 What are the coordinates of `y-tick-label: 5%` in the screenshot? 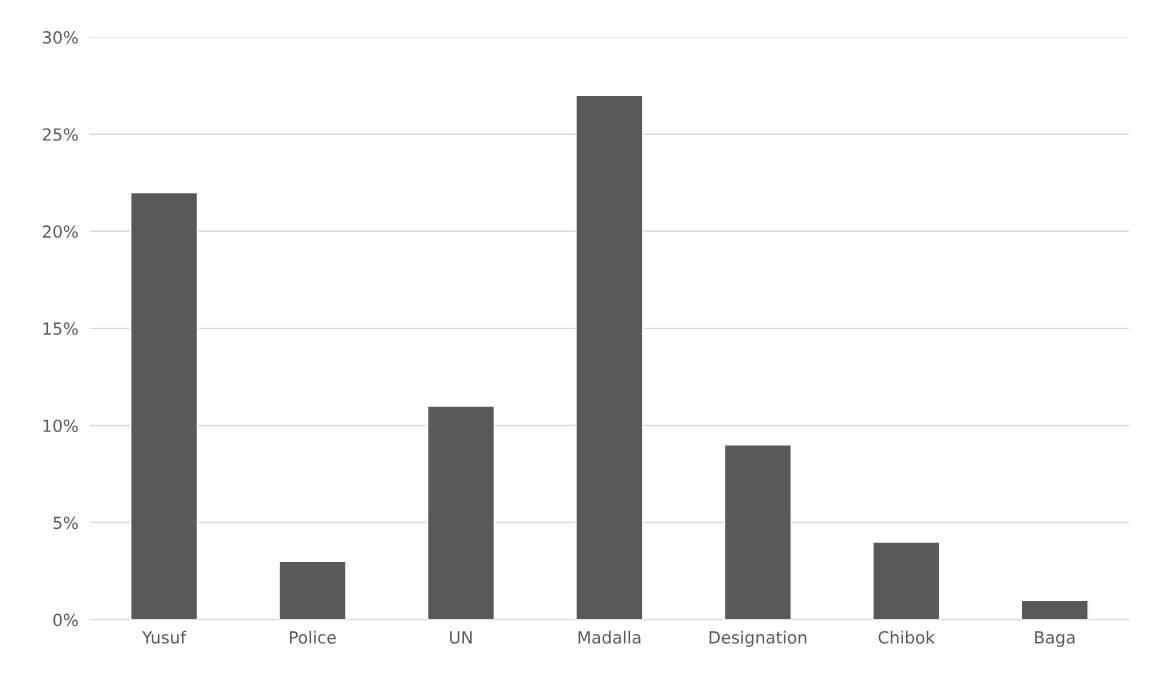 It's located at (65, 523).